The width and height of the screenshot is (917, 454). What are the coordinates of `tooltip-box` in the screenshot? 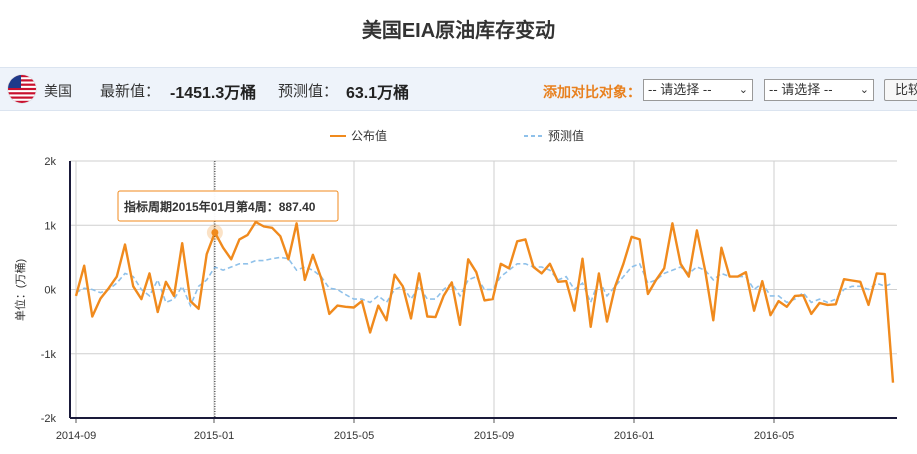 It's located at (228, 206).